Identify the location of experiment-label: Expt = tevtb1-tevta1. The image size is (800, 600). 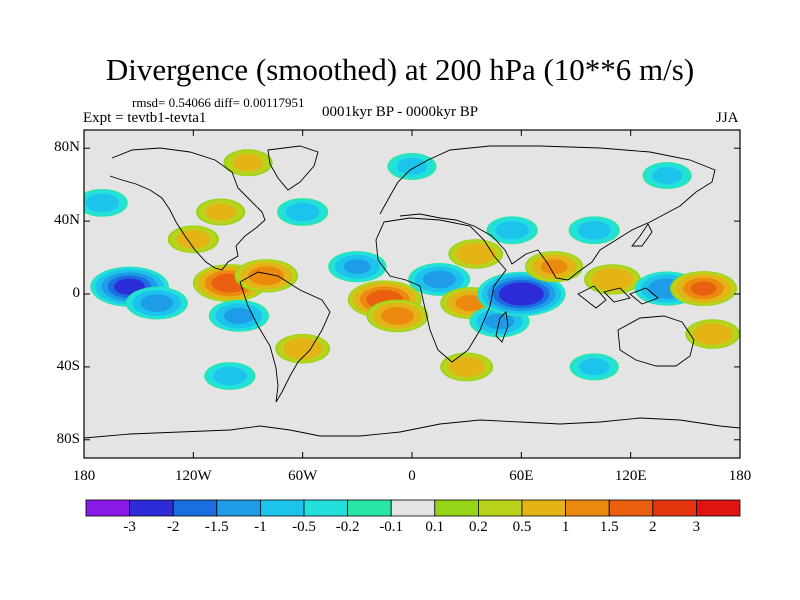
(145, 118).